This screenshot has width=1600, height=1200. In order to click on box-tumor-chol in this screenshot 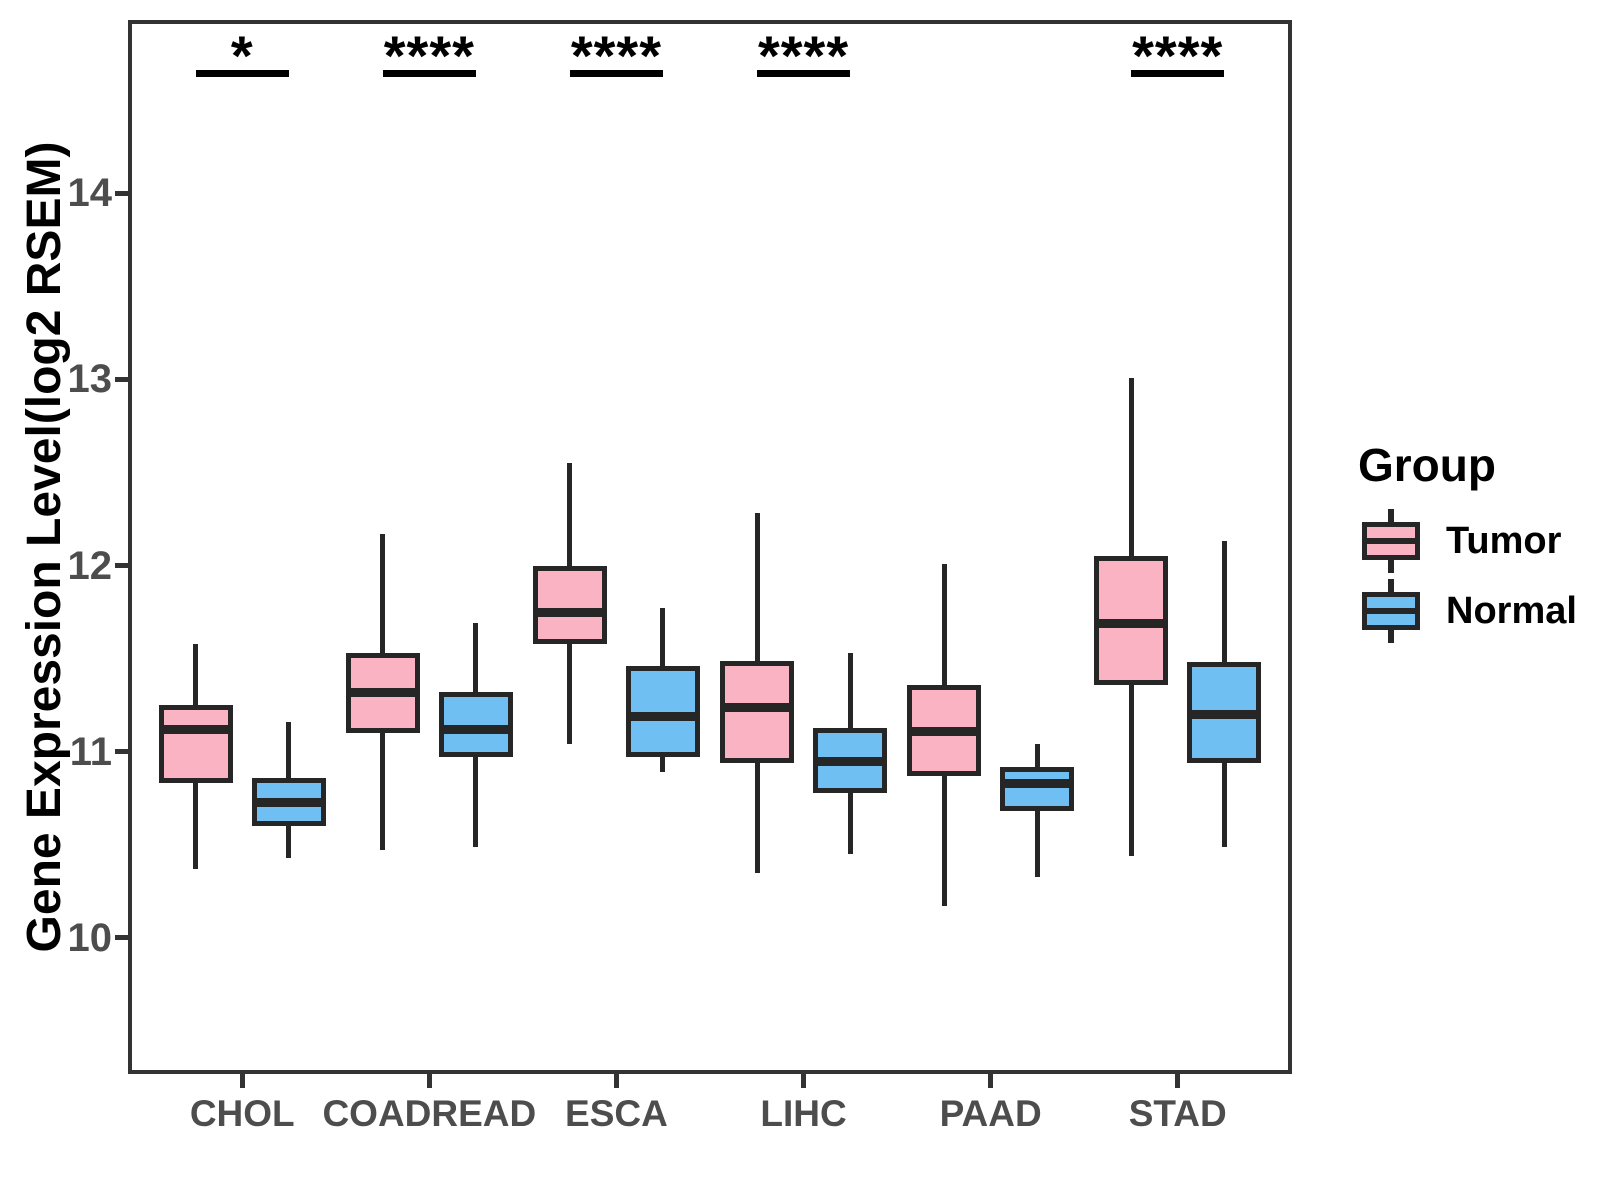, I will do `click(195, 744)`.